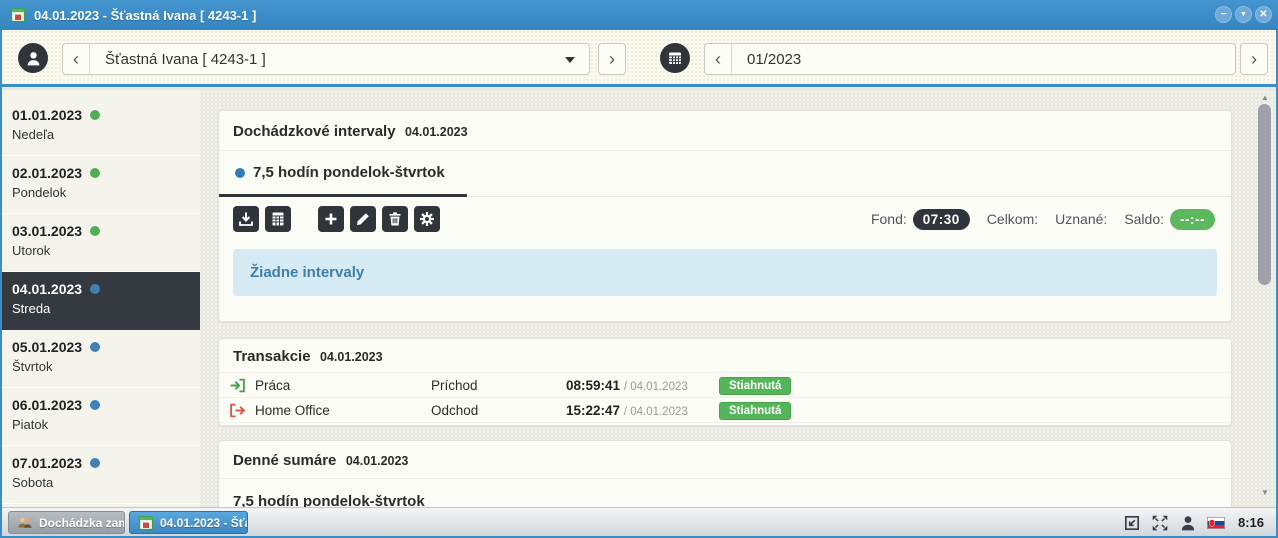 Image resolution: width=1278 pixels, height=538 pixels. I want to click on sign-in-icon, so click(237, 385).